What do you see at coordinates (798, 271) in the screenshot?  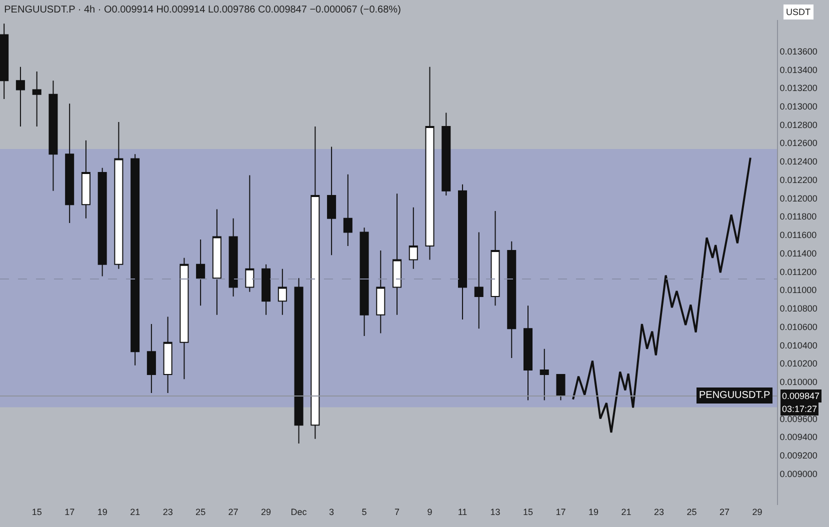 I see `y-tick-label: 0.011200` at bounding box center [798, 271].